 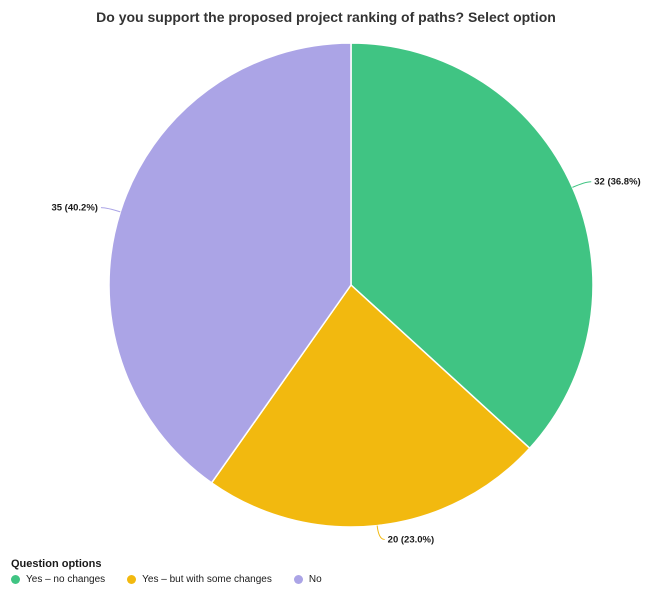 I want to click on legend-item: No, so click(x=307, y=579).